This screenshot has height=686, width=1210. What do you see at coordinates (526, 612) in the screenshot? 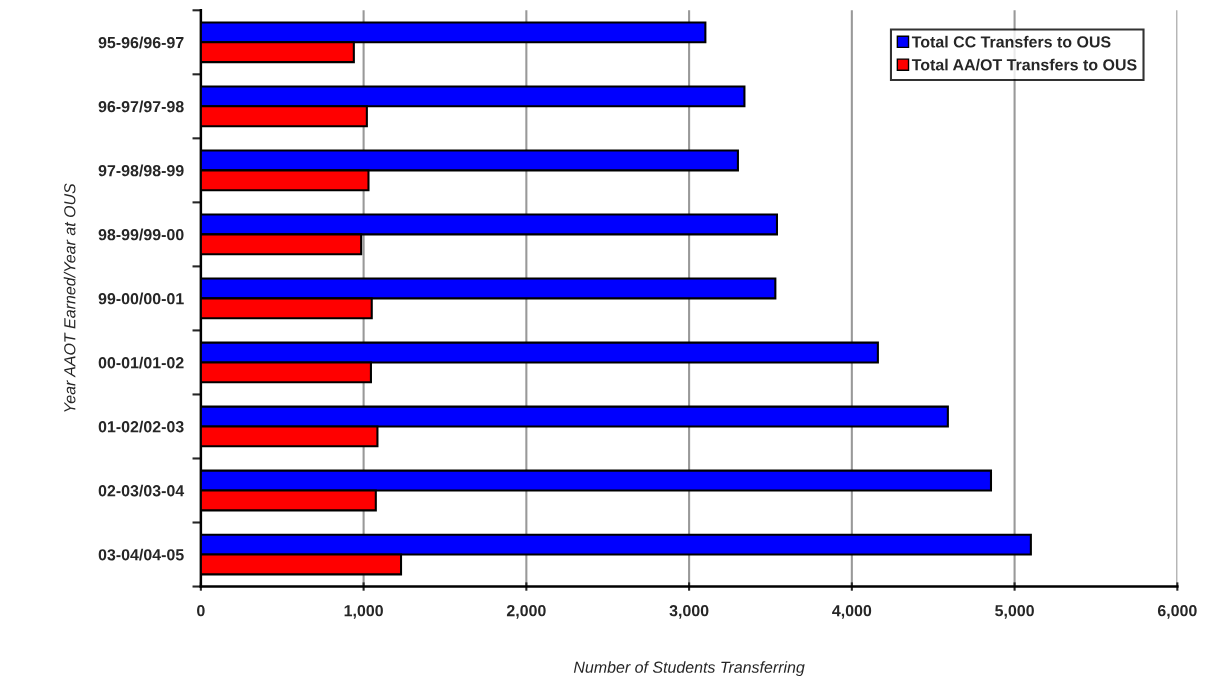
I see `x-tick-label: 2,000` at bounding box center [526, 612].